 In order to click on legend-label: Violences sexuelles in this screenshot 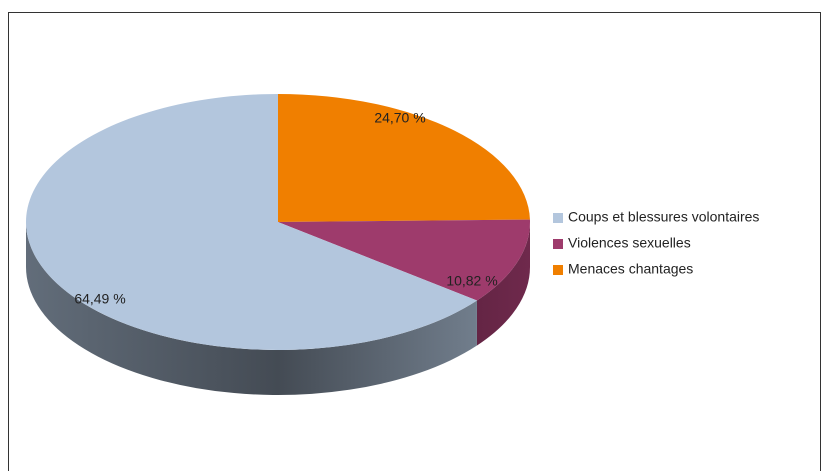, I will do `click(629, 243)`.